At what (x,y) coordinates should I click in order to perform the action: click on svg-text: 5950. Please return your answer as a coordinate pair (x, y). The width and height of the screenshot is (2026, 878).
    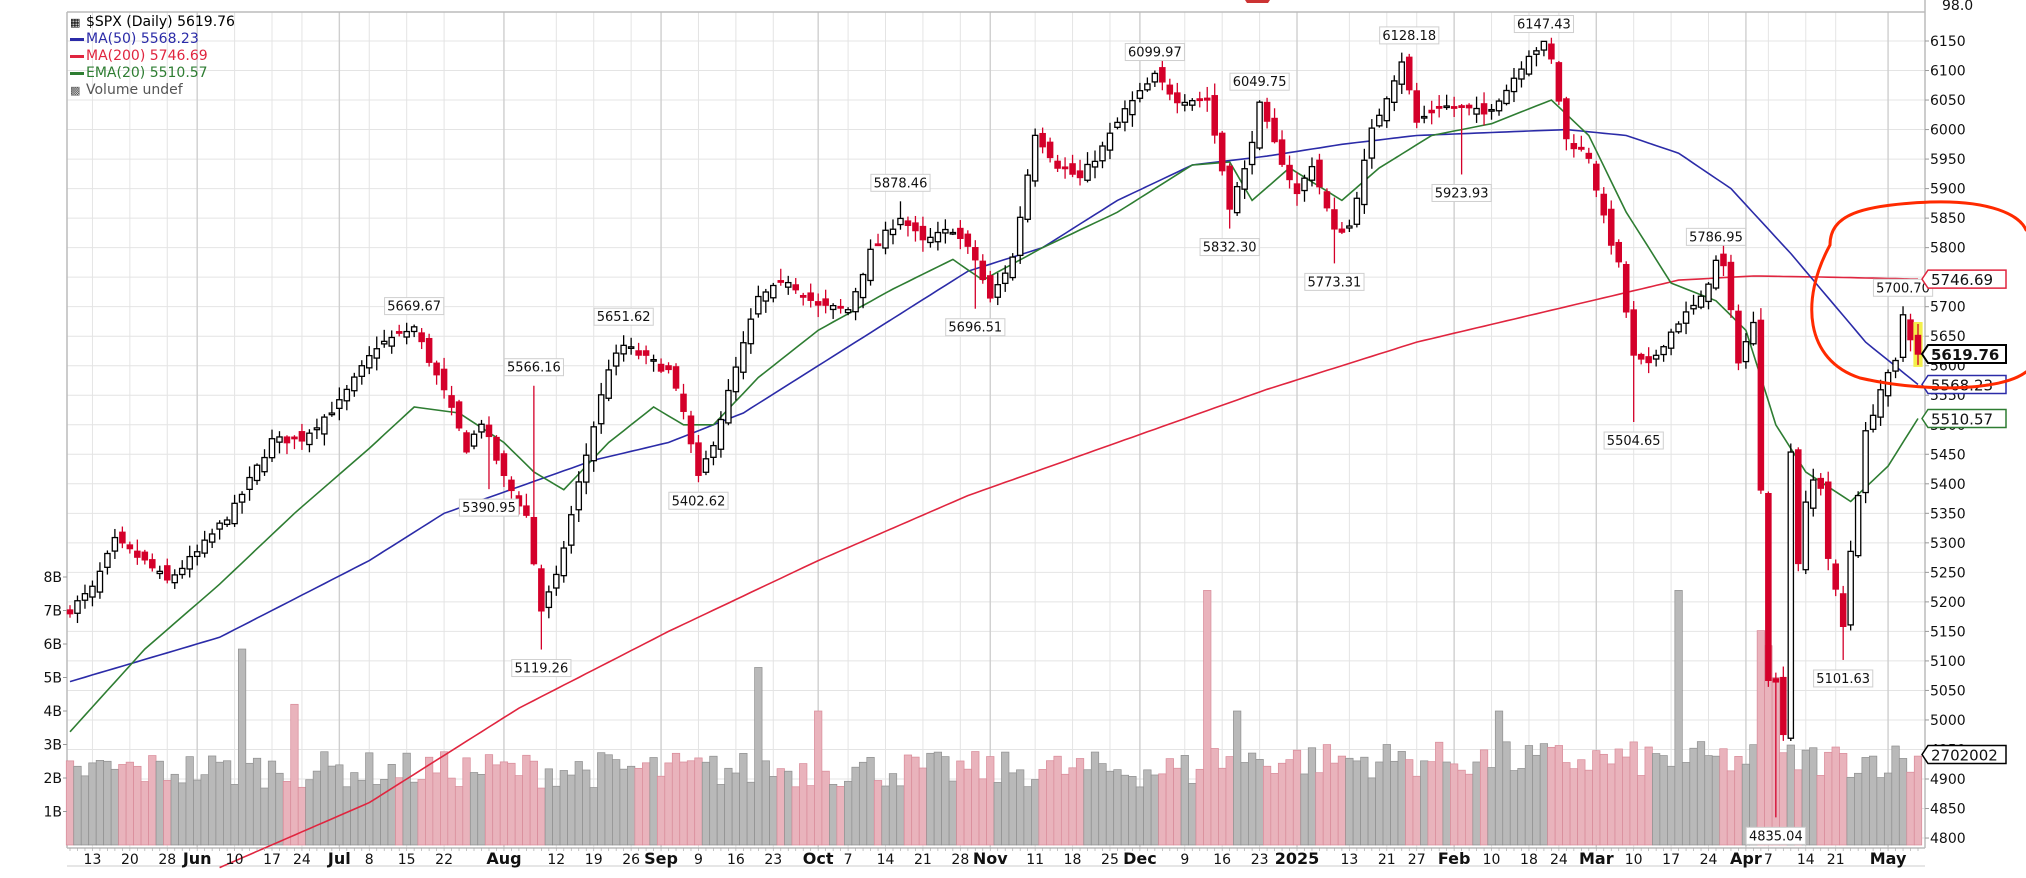
    Looking at the image, I should click on (1948, 160).